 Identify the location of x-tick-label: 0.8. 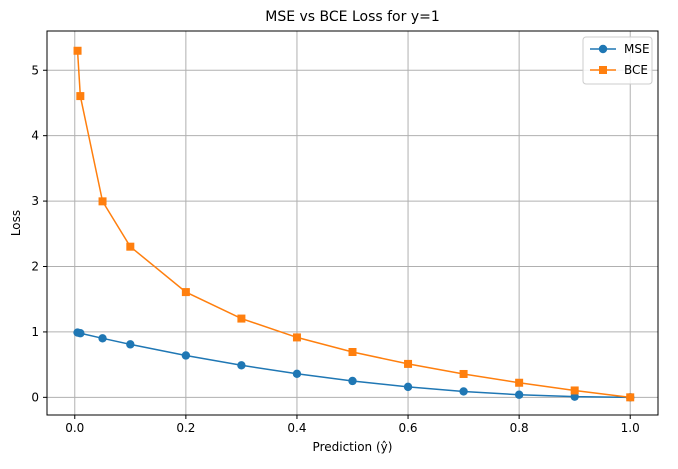
(519, 428).